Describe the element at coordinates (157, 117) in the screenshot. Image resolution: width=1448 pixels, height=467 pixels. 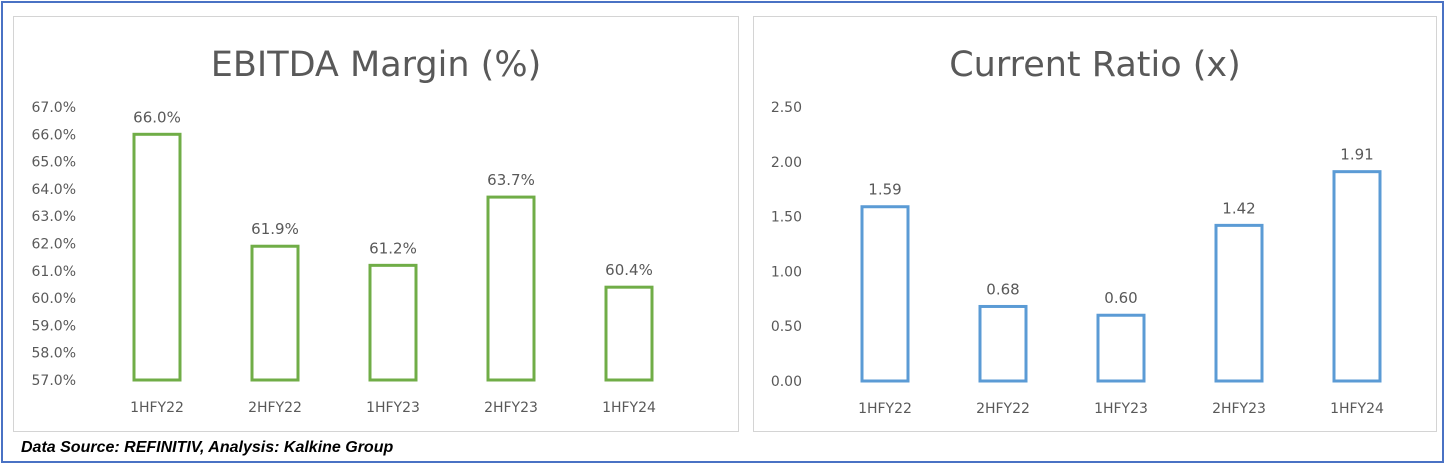
I see `data-label: 66.0%` at that location.